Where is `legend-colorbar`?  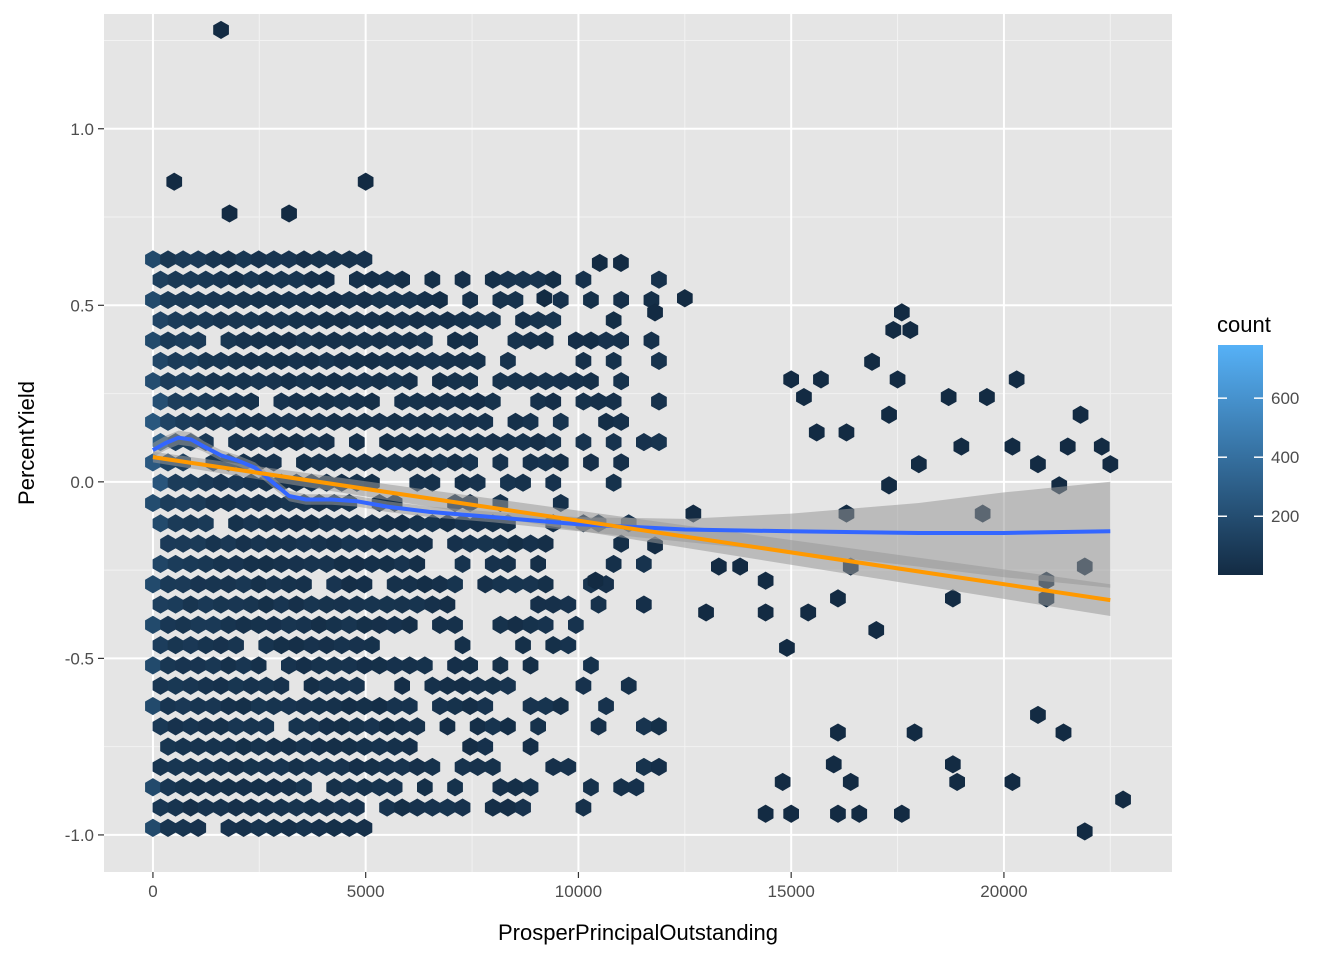 legend-colorbar is located at coordinates (1240, 460).